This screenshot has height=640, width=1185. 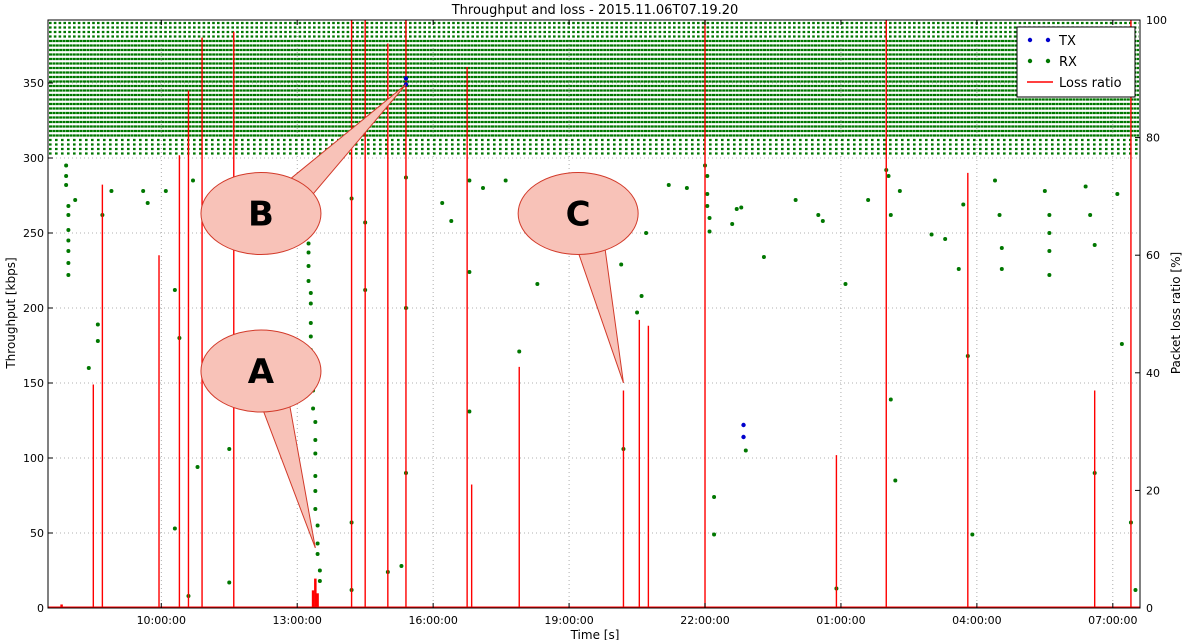 I want to click on x-tick-label: 07:00:00, so click(x=1112, y=620).